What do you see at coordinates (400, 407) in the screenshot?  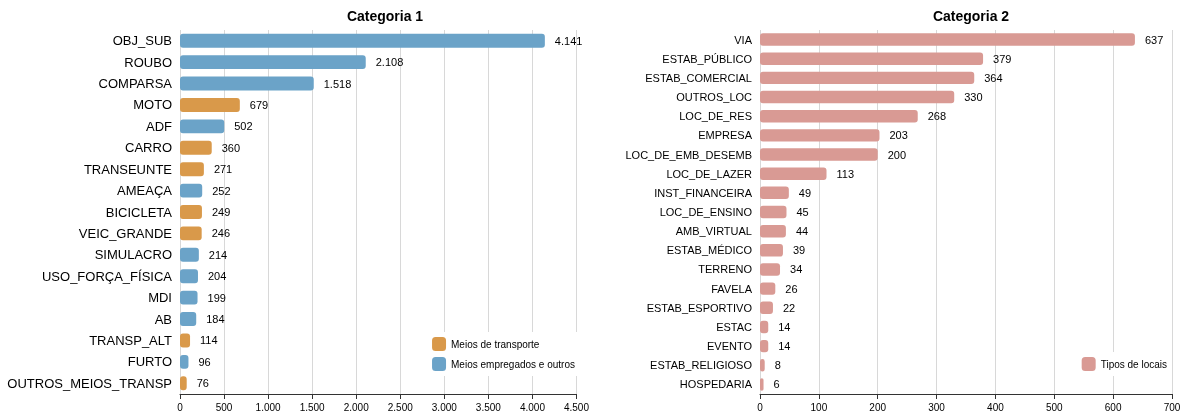 I see `x-tick-label: 2.500` at bounding box center [400, 407].